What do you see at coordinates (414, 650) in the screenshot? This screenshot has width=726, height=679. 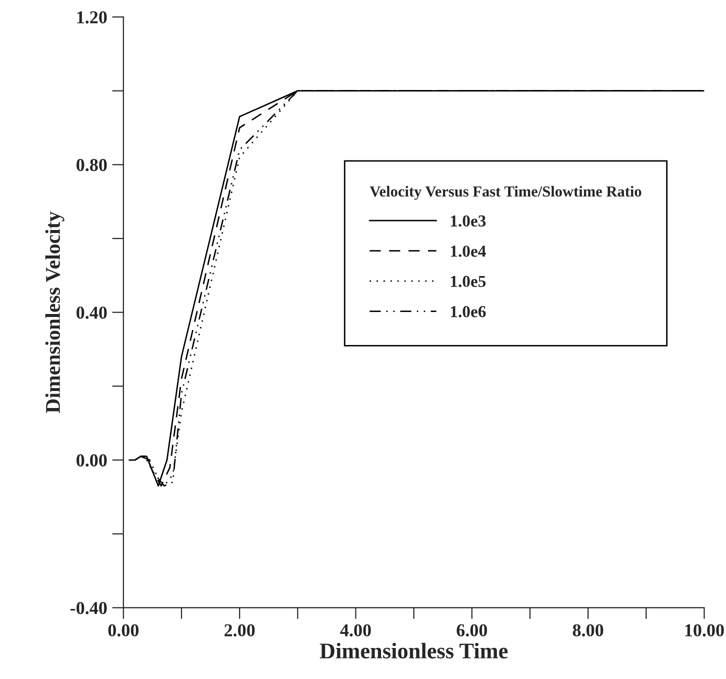 I see `x-axis-title: Dimensionless Time` at bounding box center [414, 650].